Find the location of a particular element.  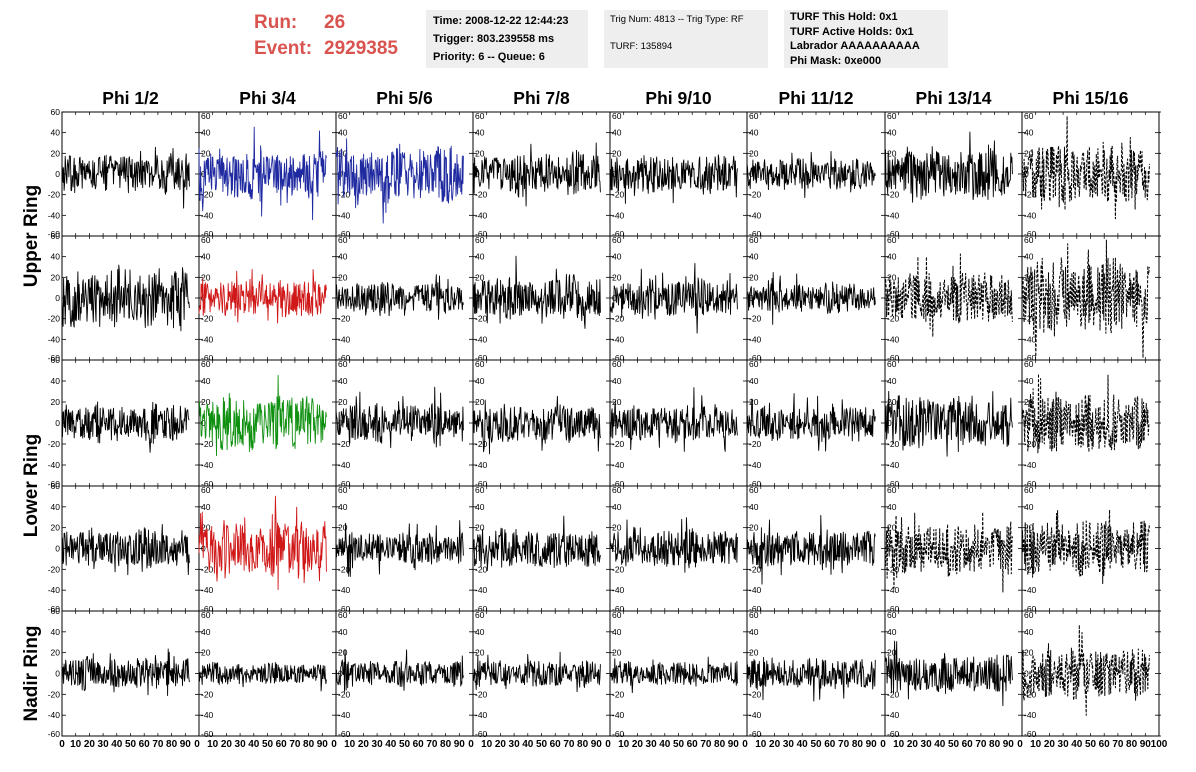

x-tick-label: 80 is located at coordinates (1132, 744).